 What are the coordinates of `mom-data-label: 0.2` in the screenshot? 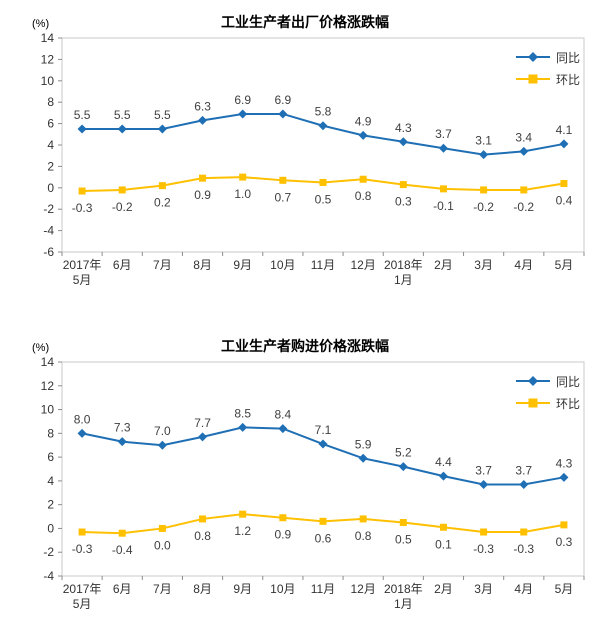 It's located at (162, 203).